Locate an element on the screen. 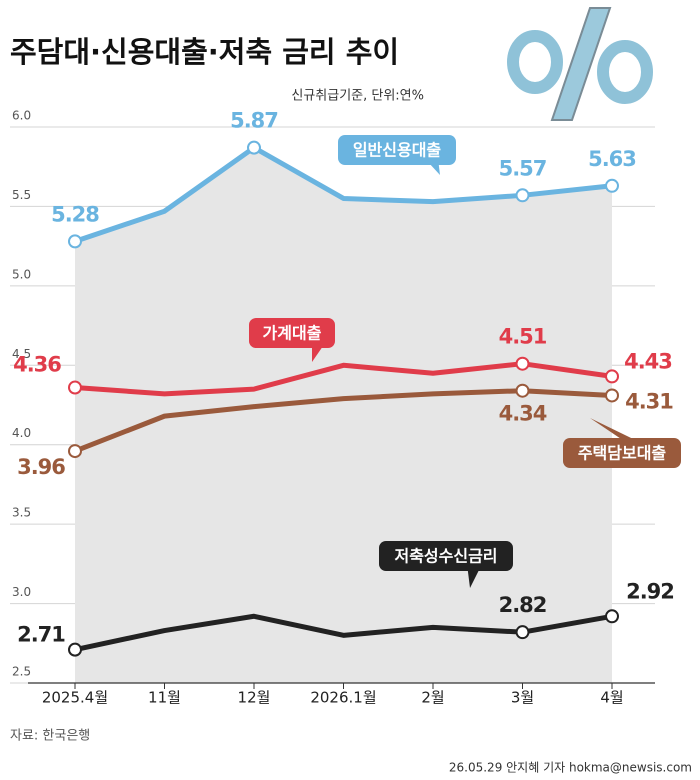 Image resolution: width=700 pixels, height=780 pixels. x-tick-label: 2월 is located at coordinates (432, 698).